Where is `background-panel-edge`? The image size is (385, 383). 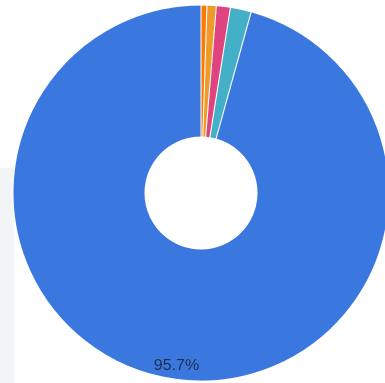
background-panel-edge is located at coordinates (7, 275).